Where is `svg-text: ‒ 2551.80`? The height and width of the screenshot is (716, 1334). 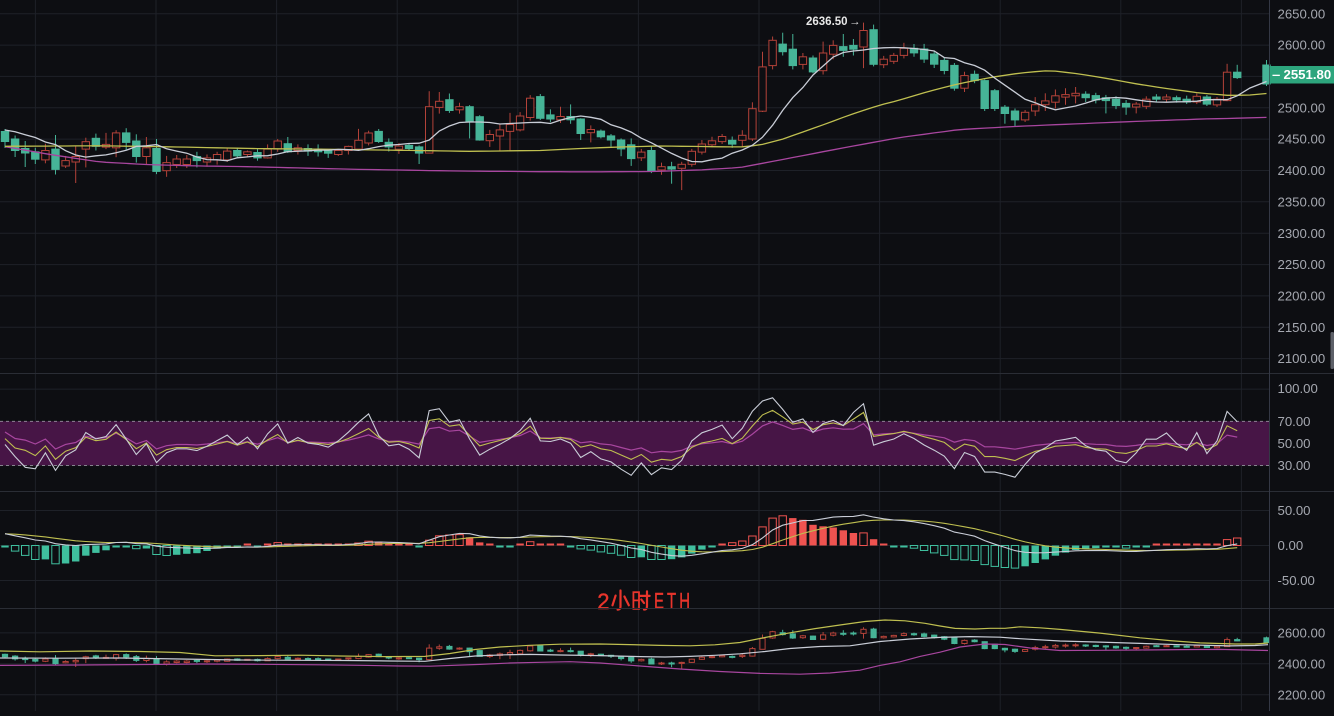
svg-text: ‒ 2551.80 is located at coordinates (1302, 74).